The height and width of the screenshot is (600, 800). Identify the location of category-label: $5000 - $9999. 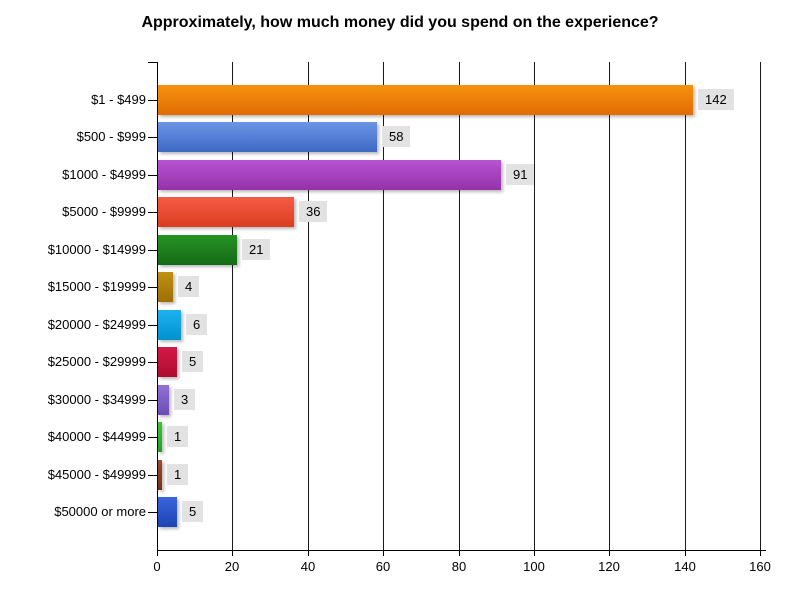
(104, 211).